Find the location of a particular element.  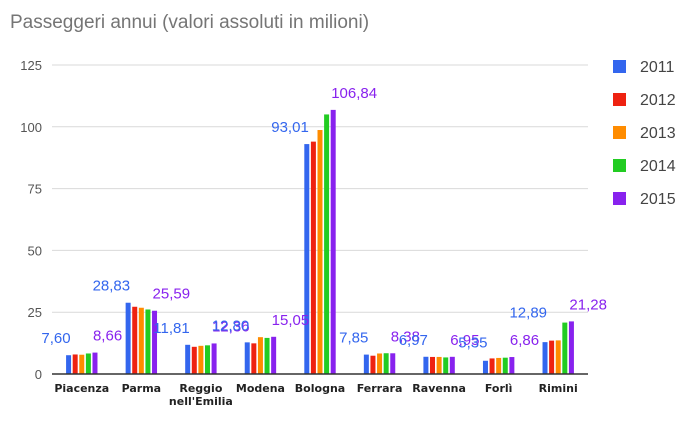

category-label: Rimini is located at coordinates (558, 388).